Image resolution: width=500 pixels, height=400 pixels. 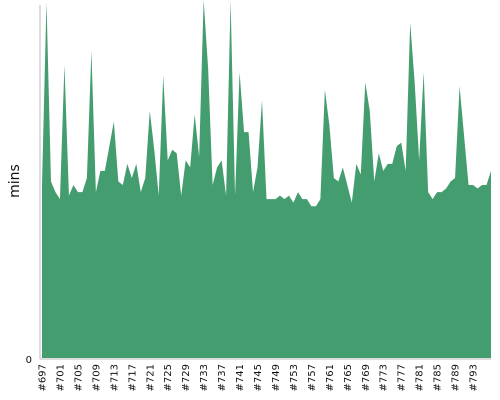 What do you see at coordinates (168, 377) in the screenshot?
I see `x-tick-label: #725` at bounding box center [168, 377].